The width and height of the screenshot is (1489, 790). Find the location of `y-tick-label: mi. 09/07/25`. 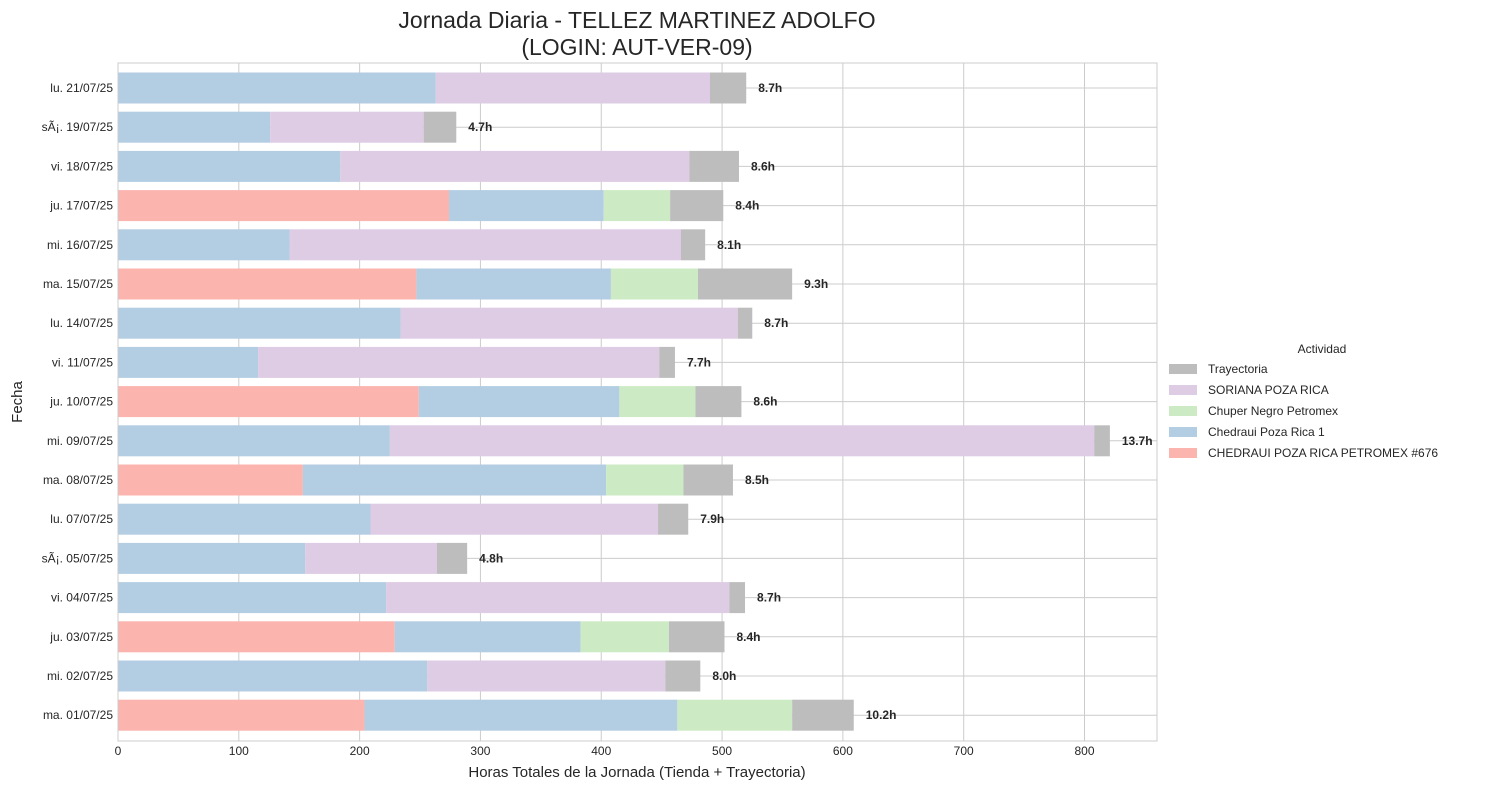

y-tick-label: mi. 09/07/25 is located at coordinates (80, 441).